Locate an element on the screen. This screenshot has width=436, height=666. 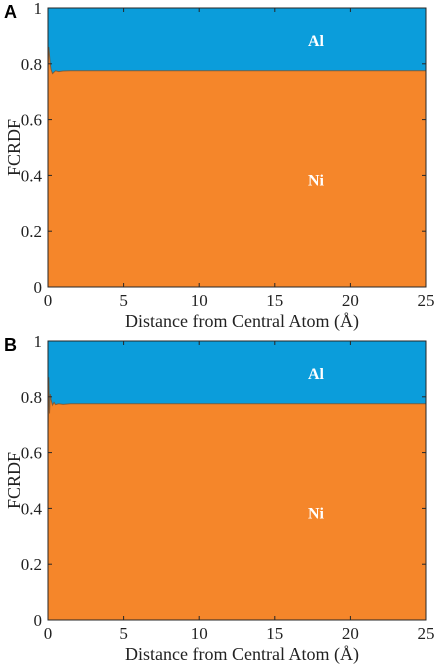
series-label-al-a: Al is located at coordinates (316, 41).